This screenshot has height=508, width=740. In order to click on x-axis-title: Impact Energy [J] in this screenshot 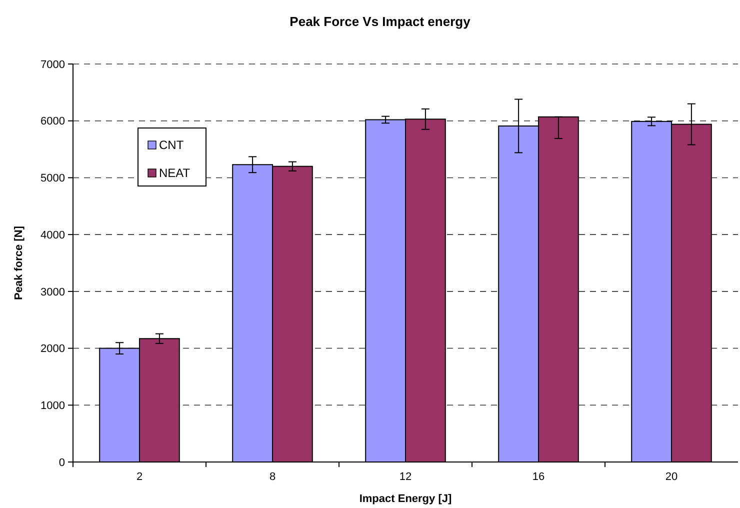, I will do `click(405, 499)`.